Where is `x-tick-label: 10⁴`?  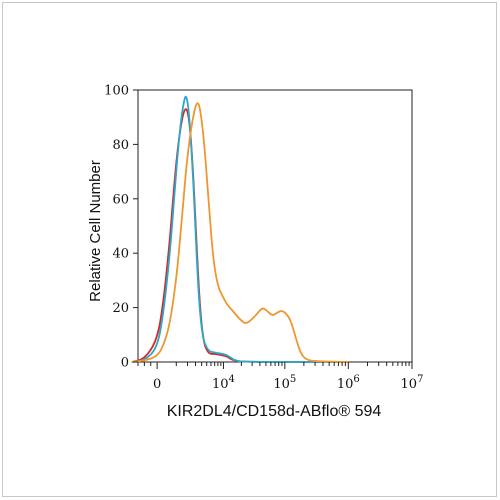 x-tick-label: 10⁴ is located at coordinates (223, 383).